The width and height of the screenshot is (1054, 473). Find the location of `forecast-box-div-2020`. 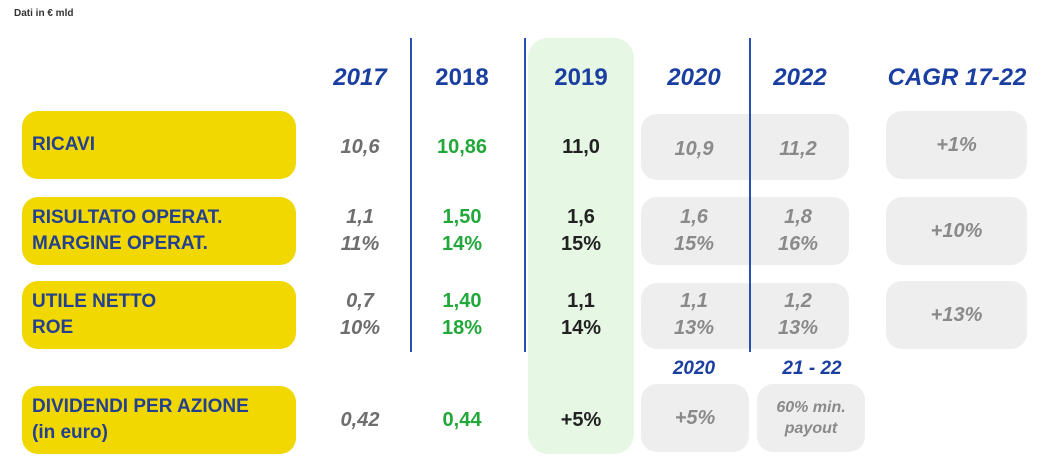

forecast-box-div-2020 is located at coordinates (695, 418).